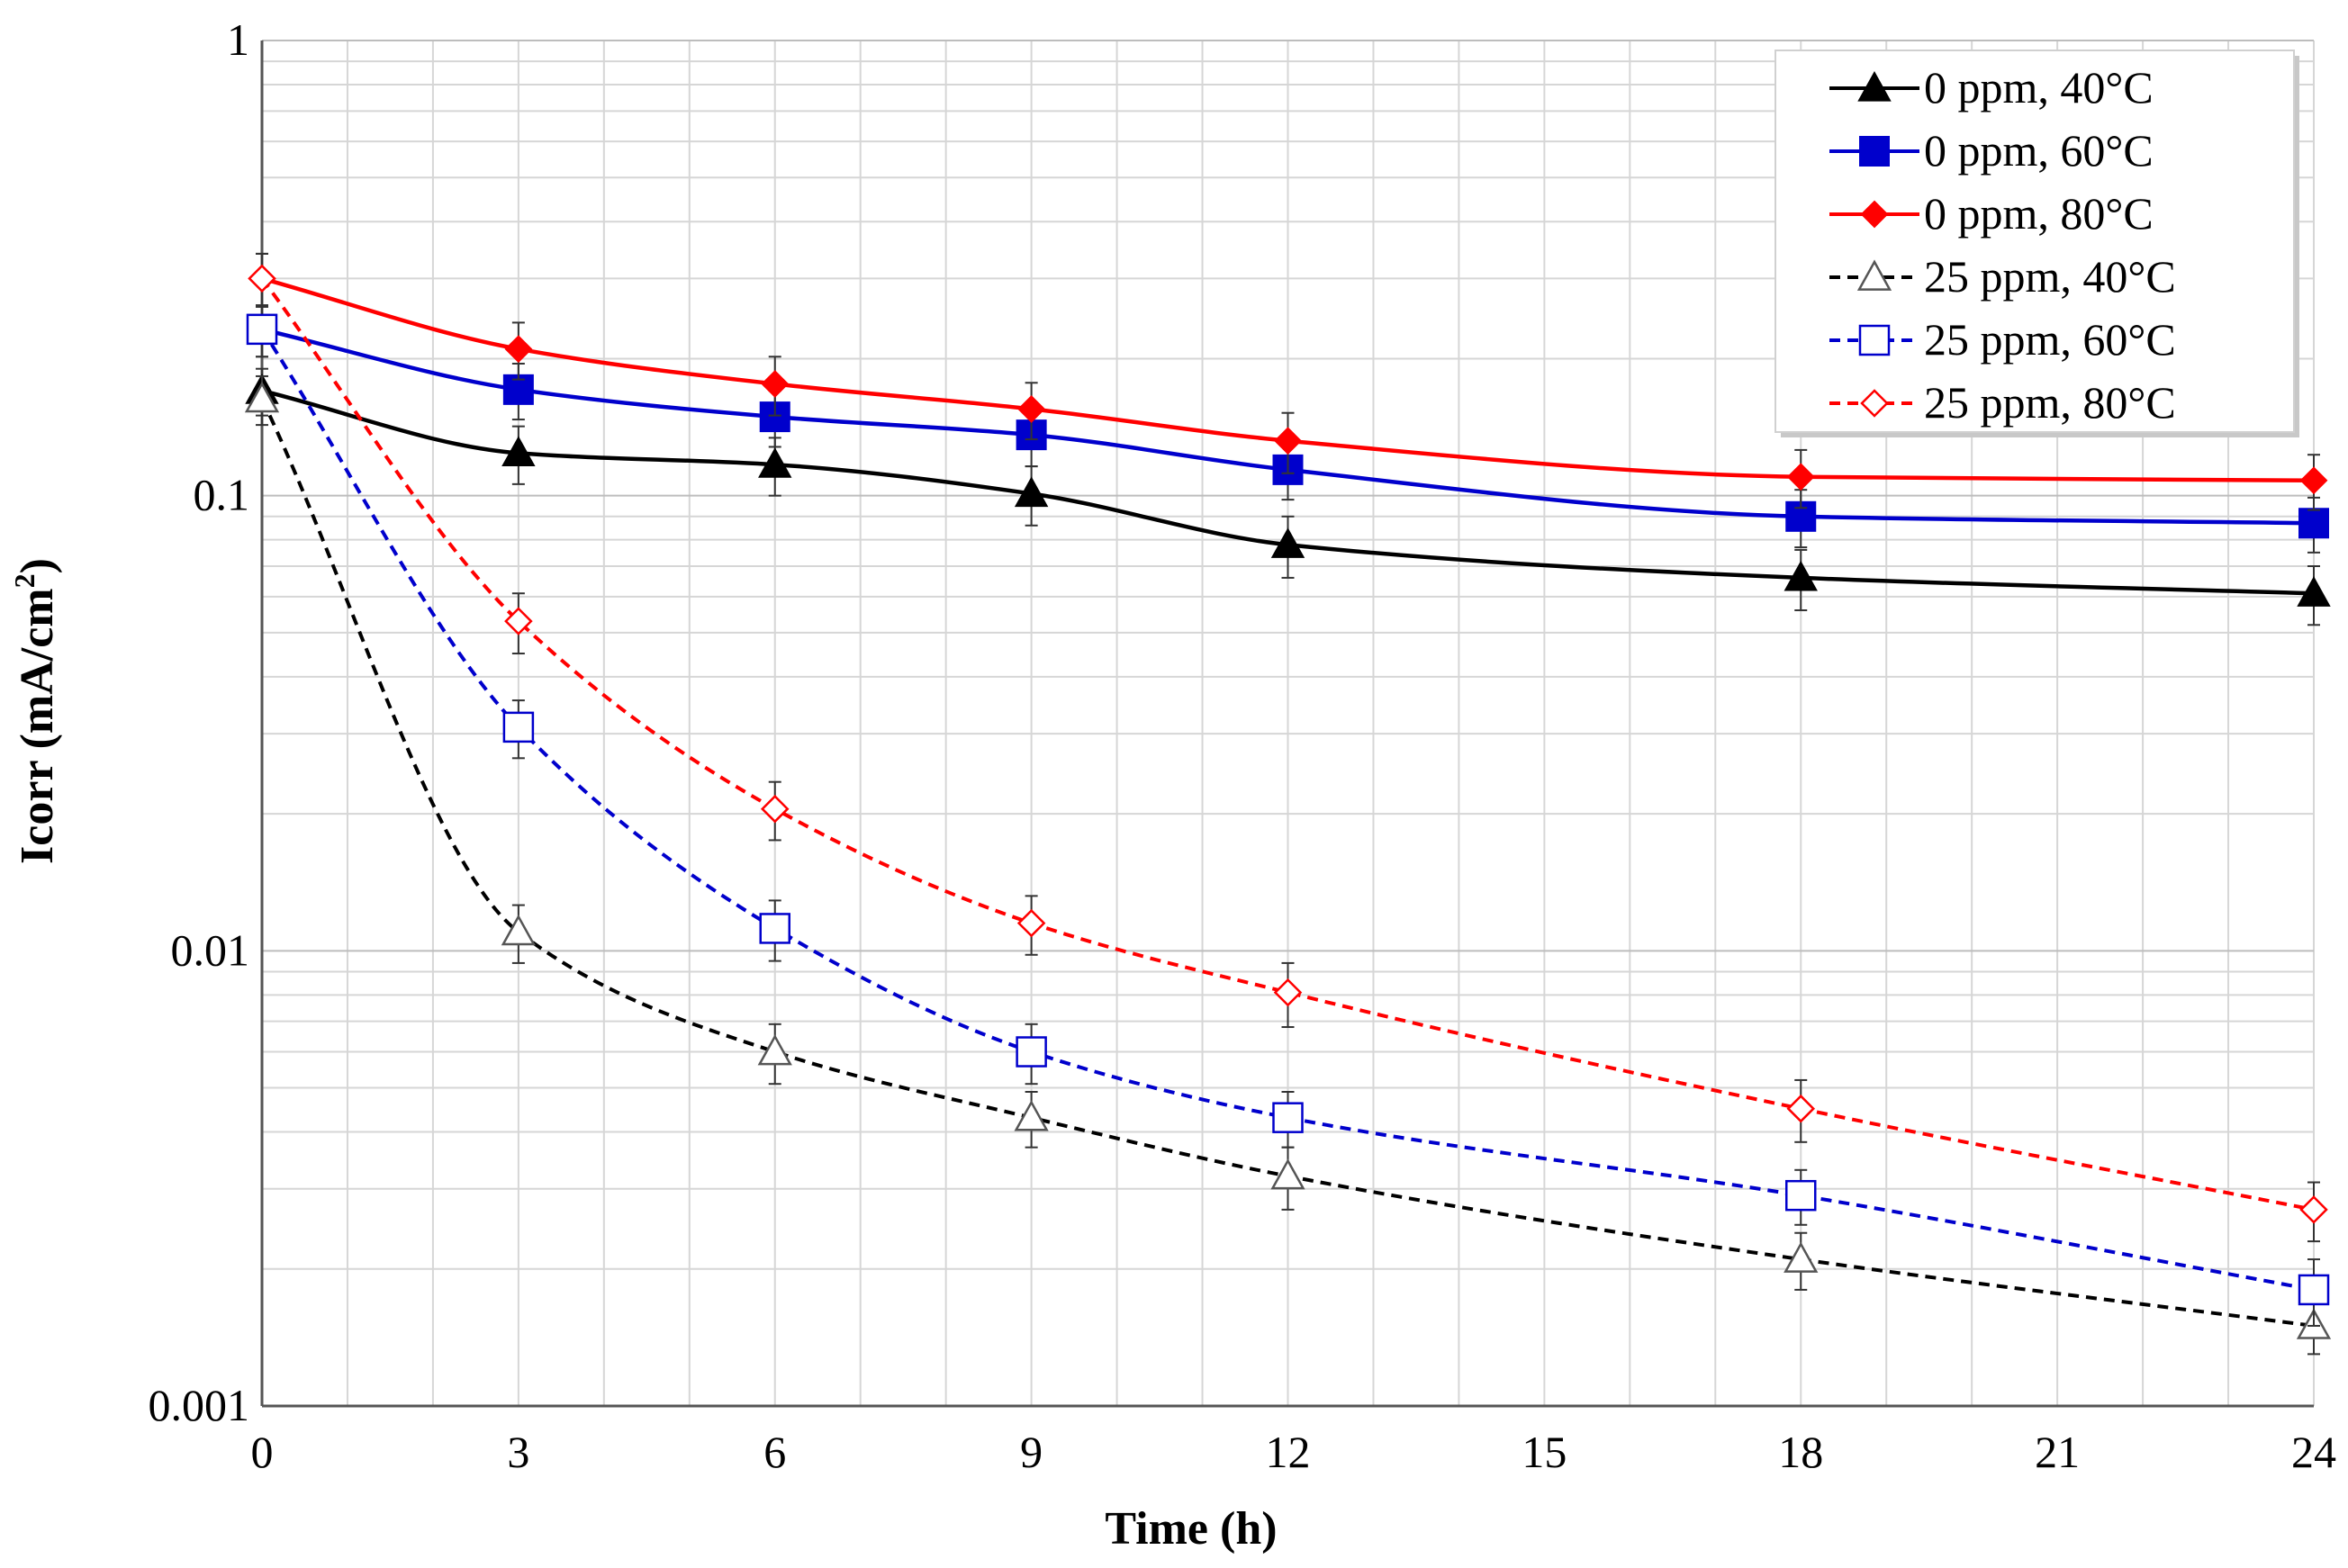 The height and width of the screenshot is (1568, 2348). What do you see at coordinates (1544, 1452) in the screenshot?
I see `x-tick-label: 15` at bounding box center [1544, 1452].